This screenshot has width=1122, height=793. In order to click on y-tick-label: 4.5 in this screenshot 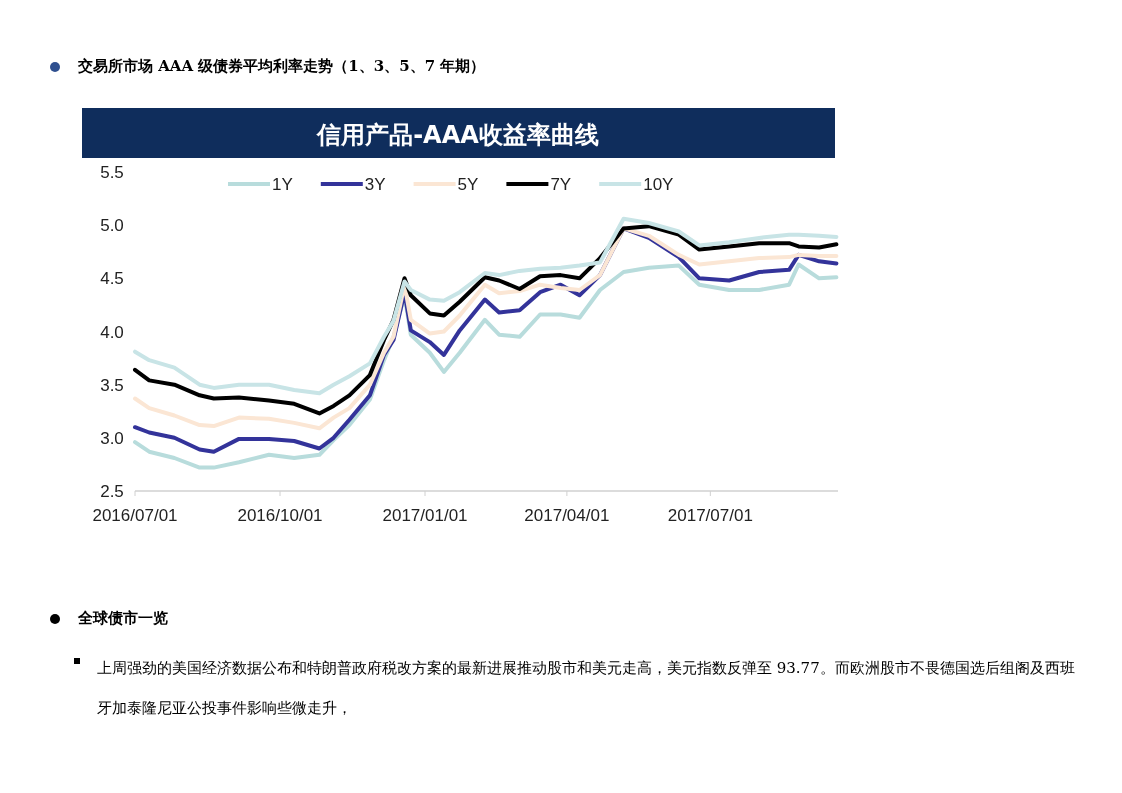, I will do `click(112, 279)`.